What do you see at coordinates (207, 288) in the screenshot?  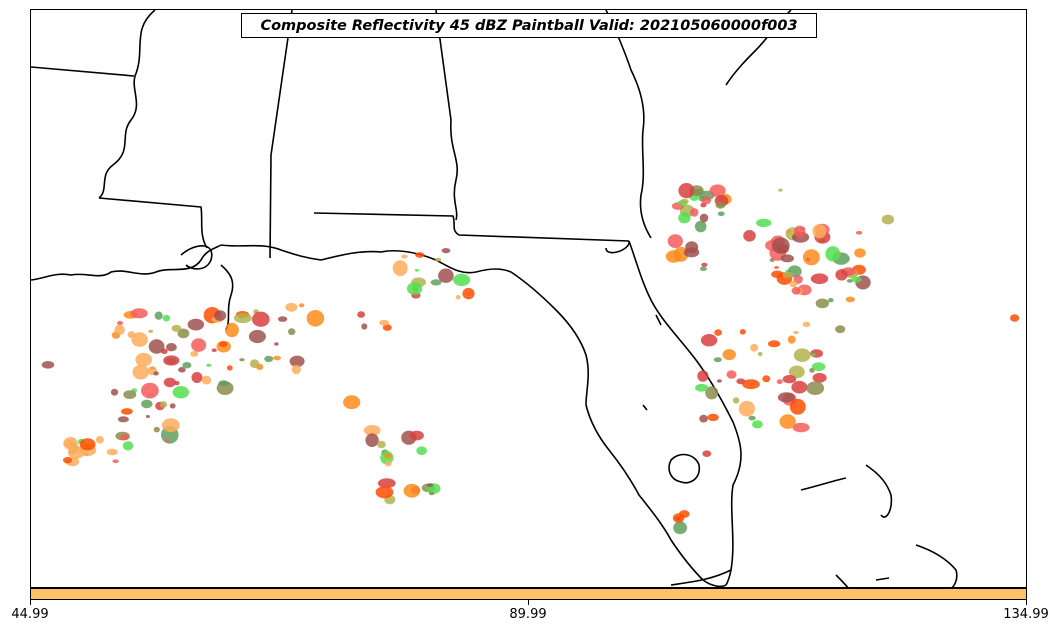 I see `mississippi-delta` at bounding box center [207, 288].